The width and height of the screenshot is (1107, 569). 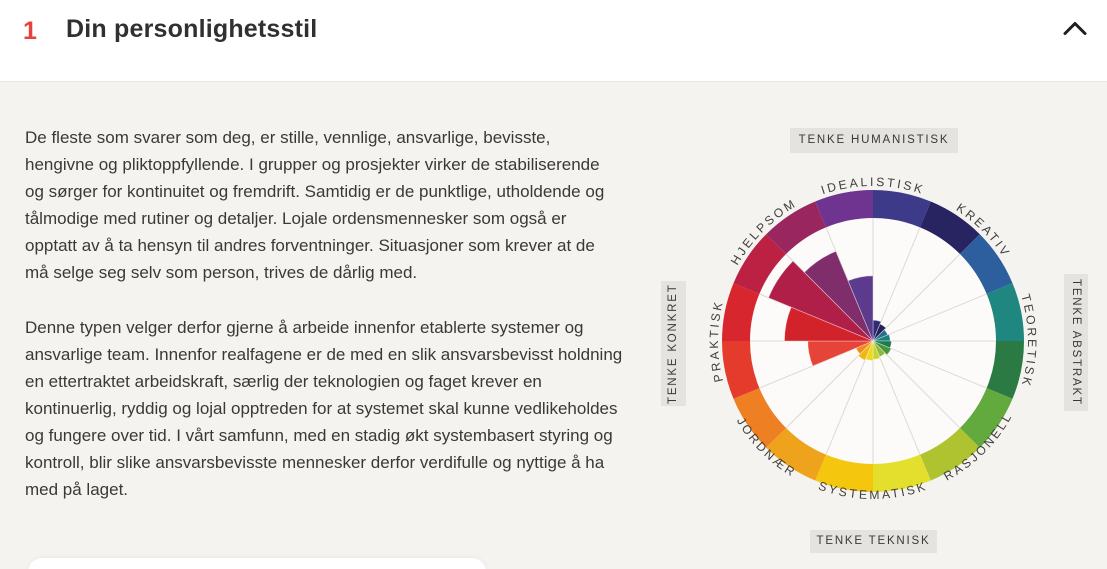 What do you see at coordinates (257, 563) in the screenshot?
I see `next-section-card` at bounding box center [257, 563].